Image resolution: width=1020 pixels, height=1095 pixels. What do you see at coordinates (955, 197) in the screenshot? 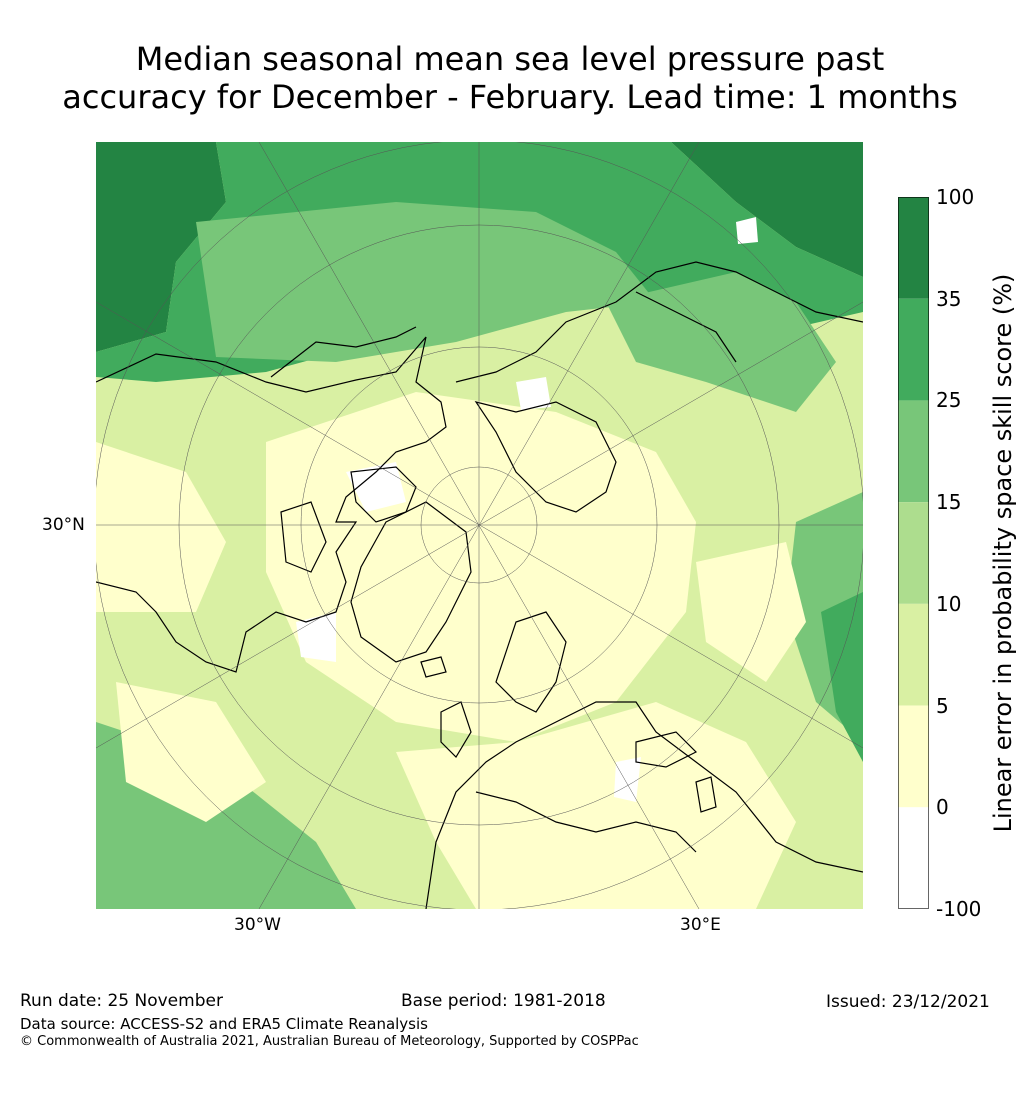
I see `colorbar-tick-label: 100` at bounding box center [955, 197].